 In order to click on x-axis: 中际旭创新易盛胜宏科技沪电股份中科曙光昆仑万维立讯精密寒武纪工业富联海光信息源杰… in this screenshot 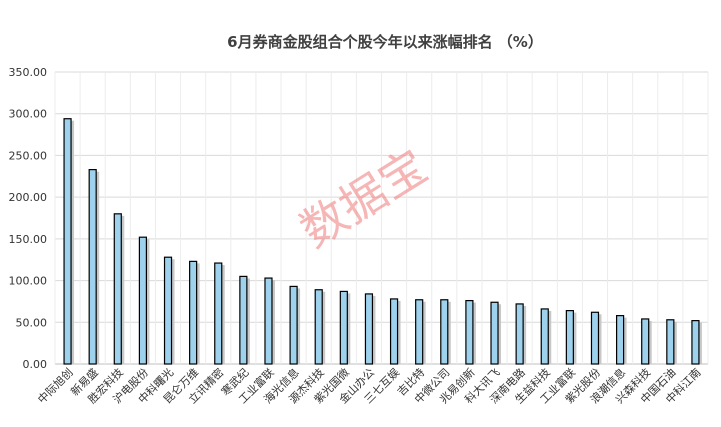, I will do `click(369, 385)`.